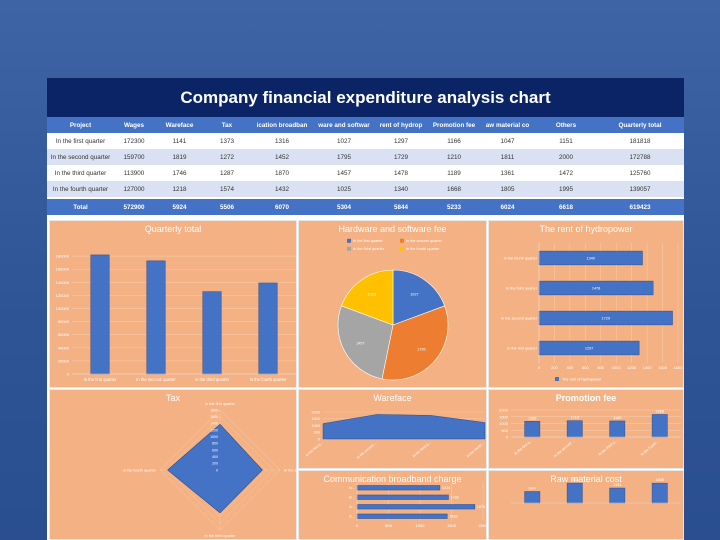  What do you see at coordinates (640, 125) in the screenshot?
I see `table-header-cell: Quarterly total` at bounding box center [640, 125].